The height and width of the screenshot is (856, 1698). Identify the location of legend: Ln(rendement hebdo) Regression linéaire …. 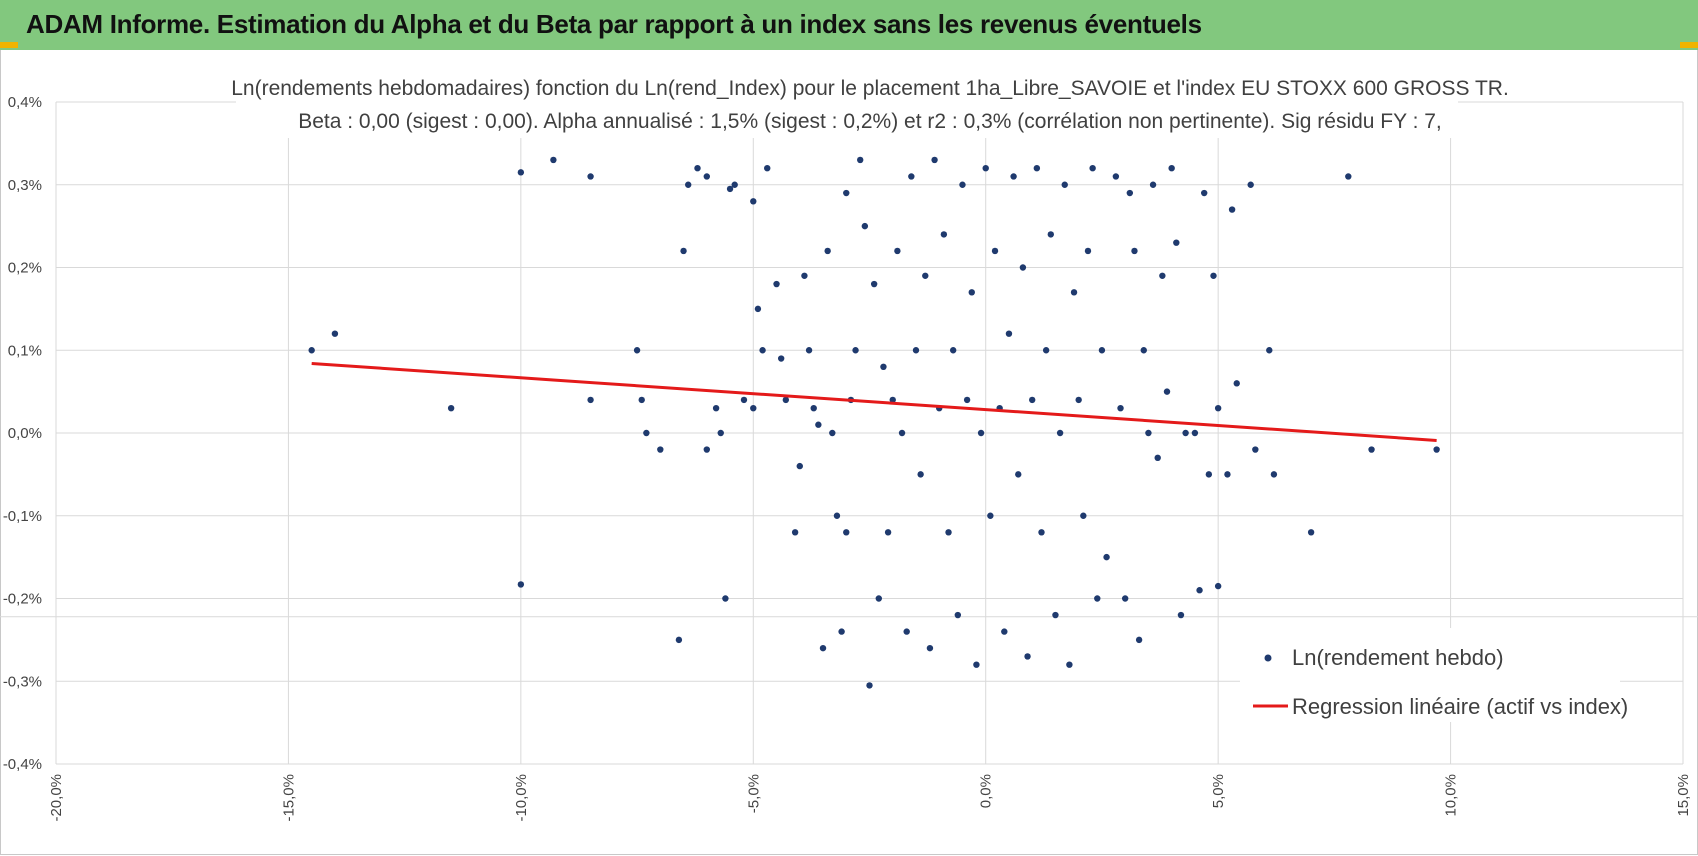
(1434, 675).